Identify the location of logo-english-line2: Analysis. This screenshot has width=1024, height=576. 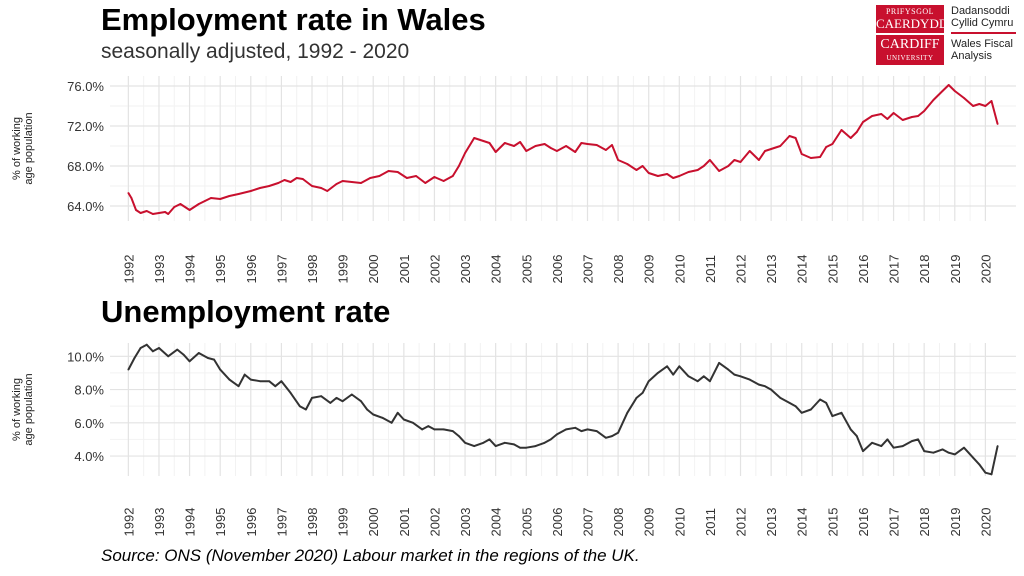
(971, 56).